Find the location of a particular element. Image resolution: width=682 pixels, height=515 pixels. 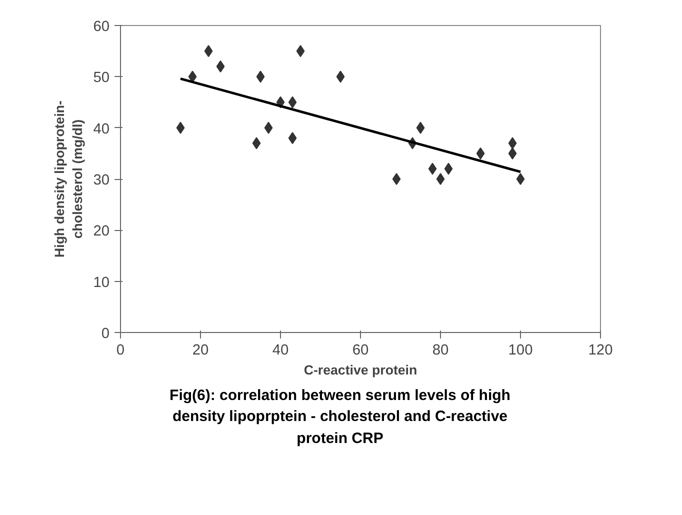

x-tick-label: 0 is located at coordinates (120, 350).